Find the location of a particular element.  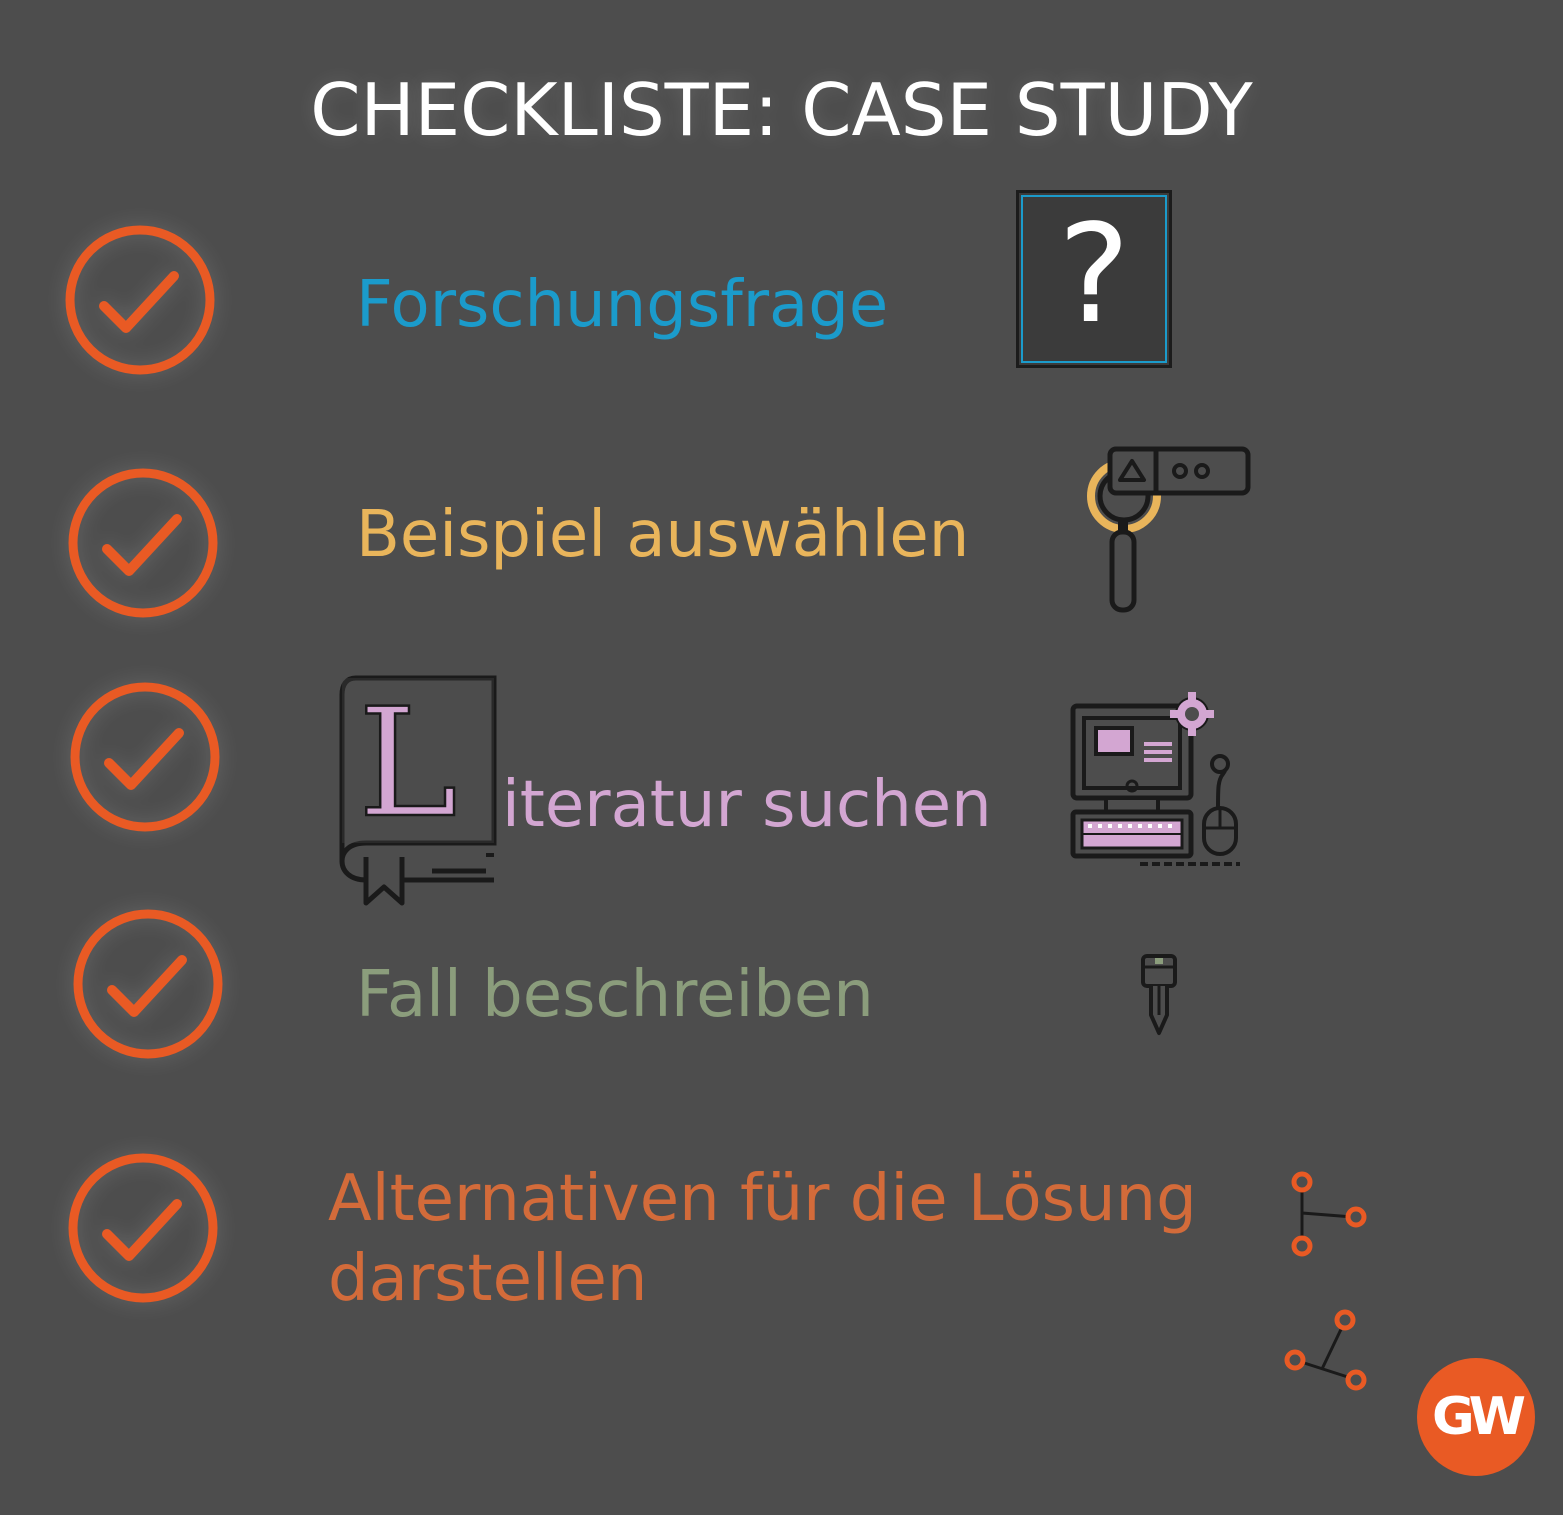

item-label-alternativen-line2: darstellen is located at coordinates (488, 1279).